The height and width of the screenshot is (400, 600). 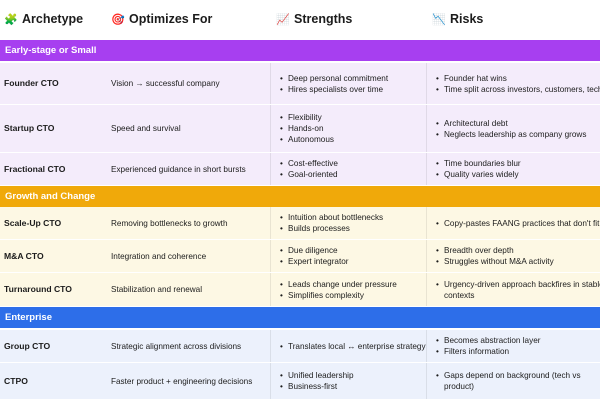 I want to click on risk-item: Founder hat wins, so click(x=518, y=78).